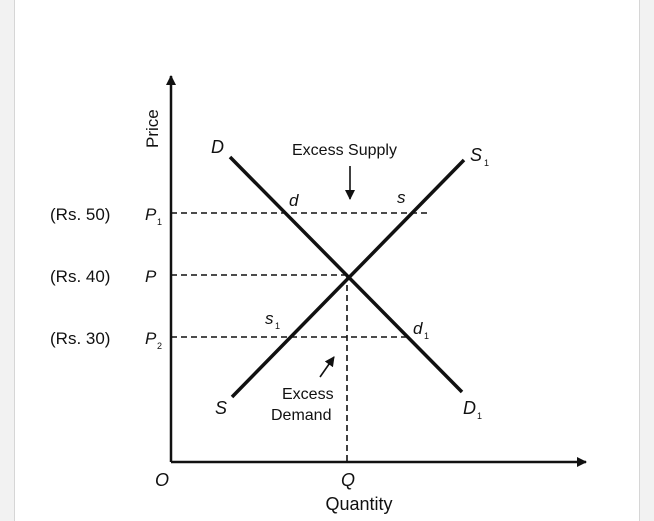 This screenshot has height=521, width=654. I want to click on supply-top-label: S, so click(476, 155).